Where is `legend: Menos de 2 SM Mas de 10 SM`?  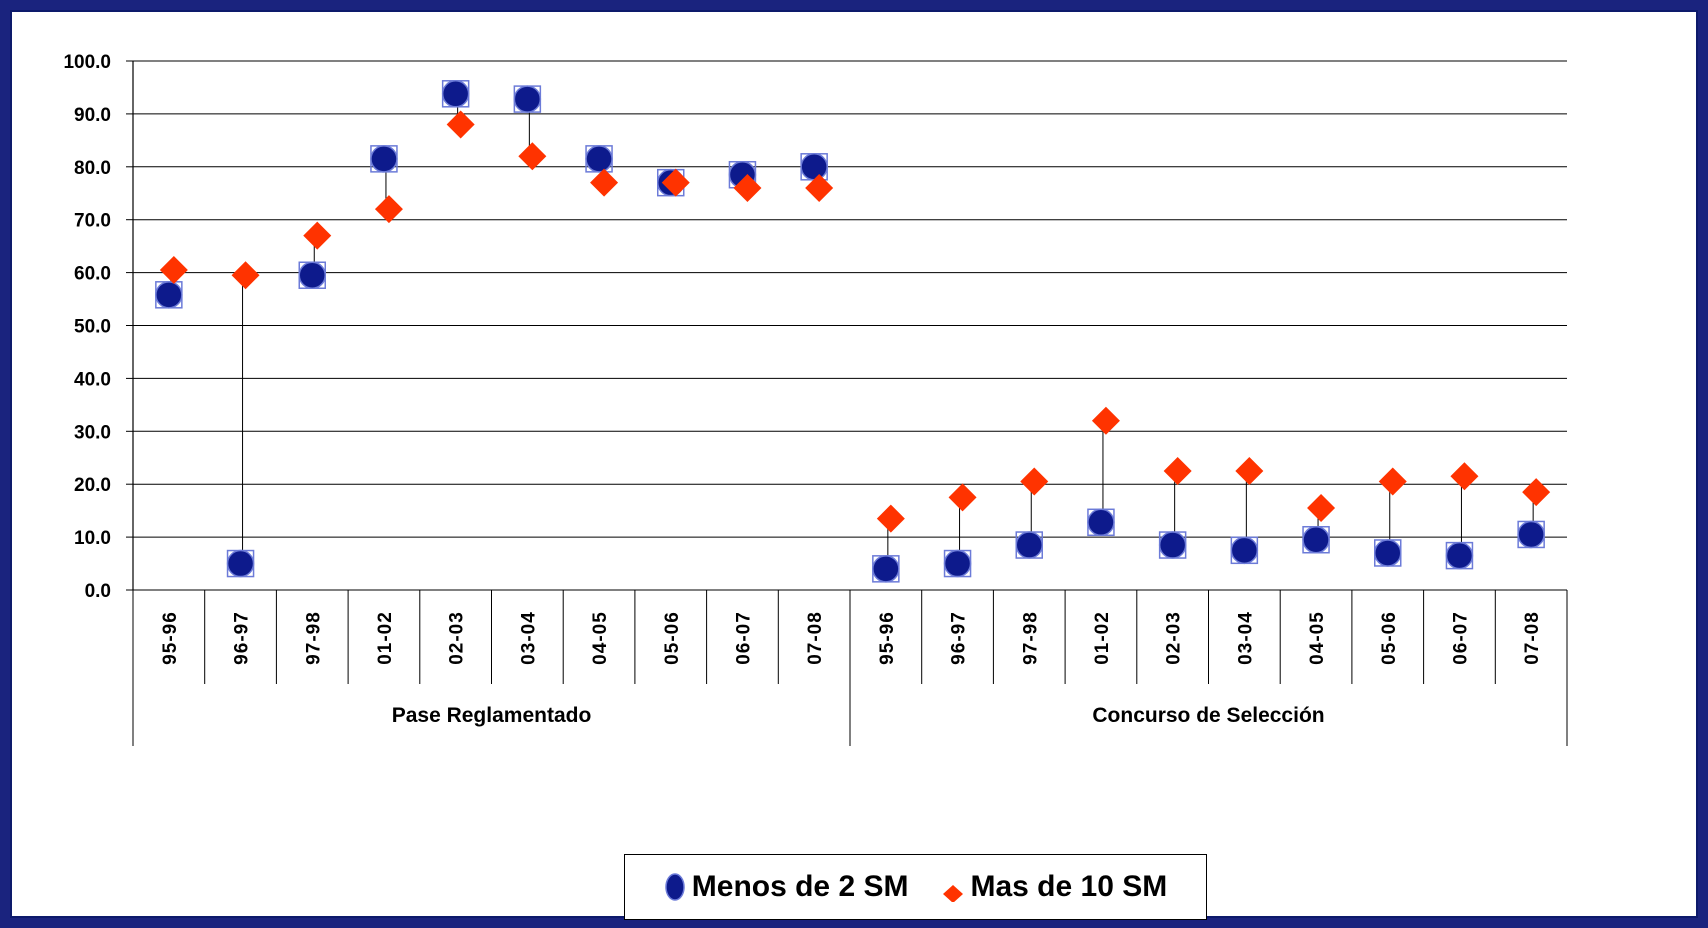 legend: Menos de 2 SM Mas de 10 SM is located at coordinates (915, 887).